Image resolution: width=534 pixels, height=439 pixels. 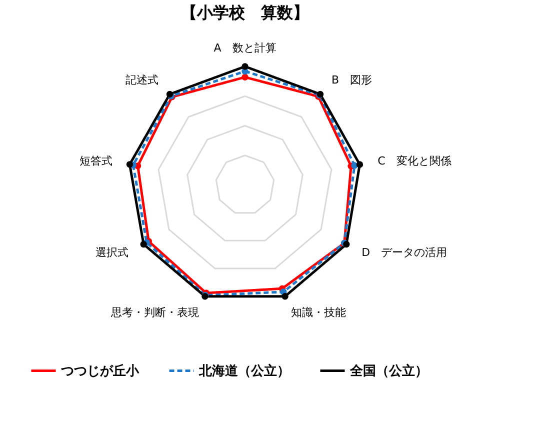 What do you see at coordinates (318, 313) in the screenshot?
I see `spoke-label: 知識・技能` at bounding box center [318, 313].